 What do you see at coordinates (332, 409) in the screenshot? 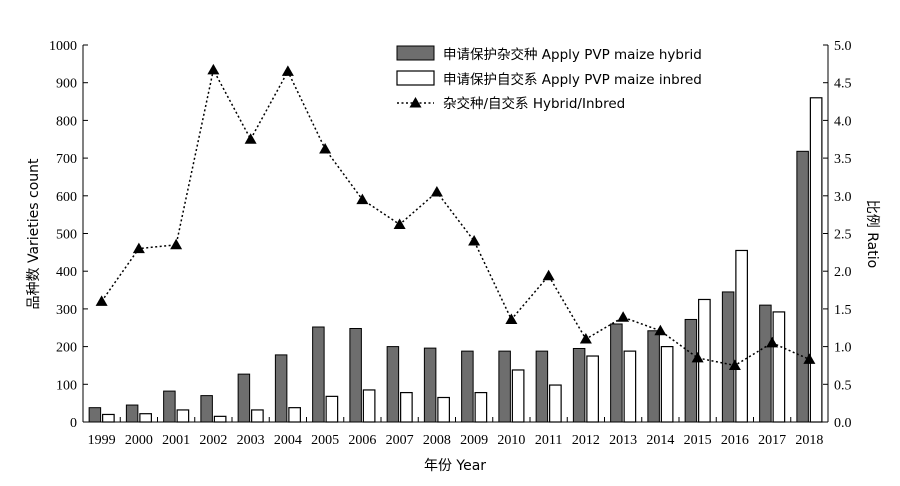
I see `bar-inbred-2005` at bounding box center [332, 409].